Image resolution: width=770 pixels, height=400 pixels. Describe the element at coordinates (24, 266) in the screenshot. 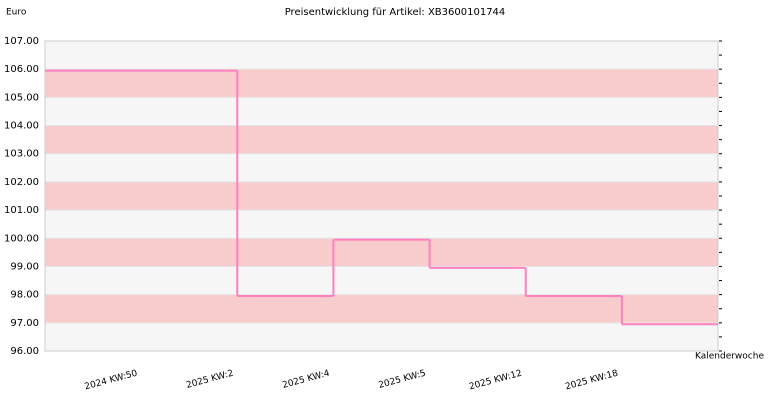

I see `y-tick-label: 99.00` at that location.